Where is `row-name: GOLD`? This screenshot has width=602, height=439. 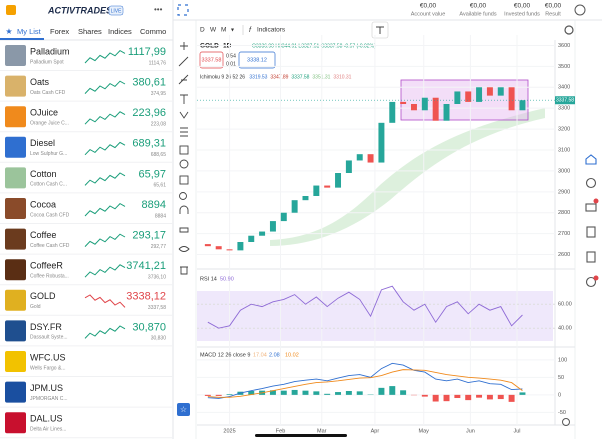
row-name: GOLD is located at coordinates (43, 296).